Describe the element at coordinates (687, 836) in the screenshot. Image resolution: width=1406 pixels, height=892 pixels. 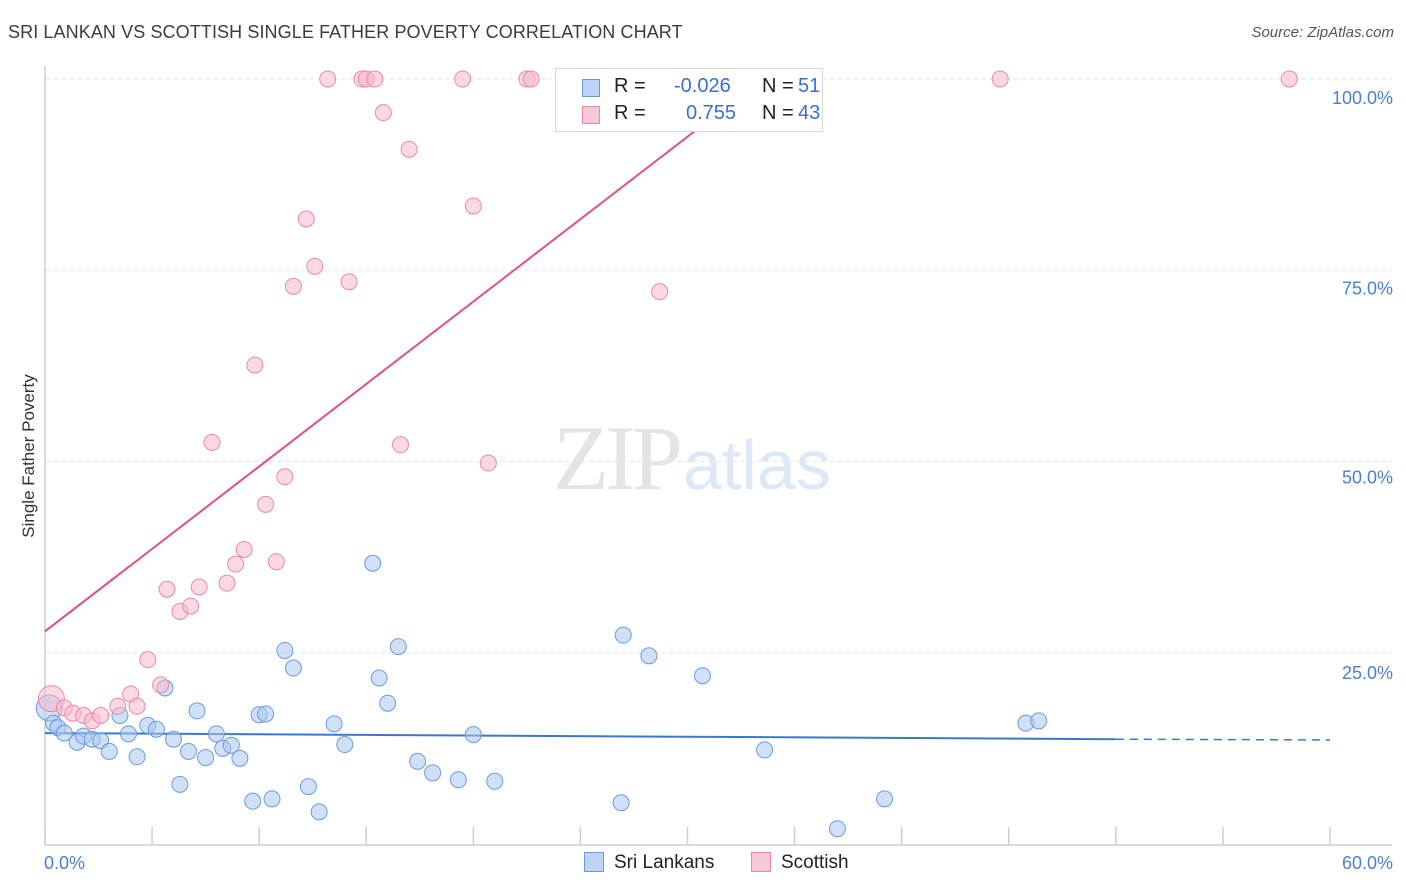
I see `x-tick-marks` at that location.